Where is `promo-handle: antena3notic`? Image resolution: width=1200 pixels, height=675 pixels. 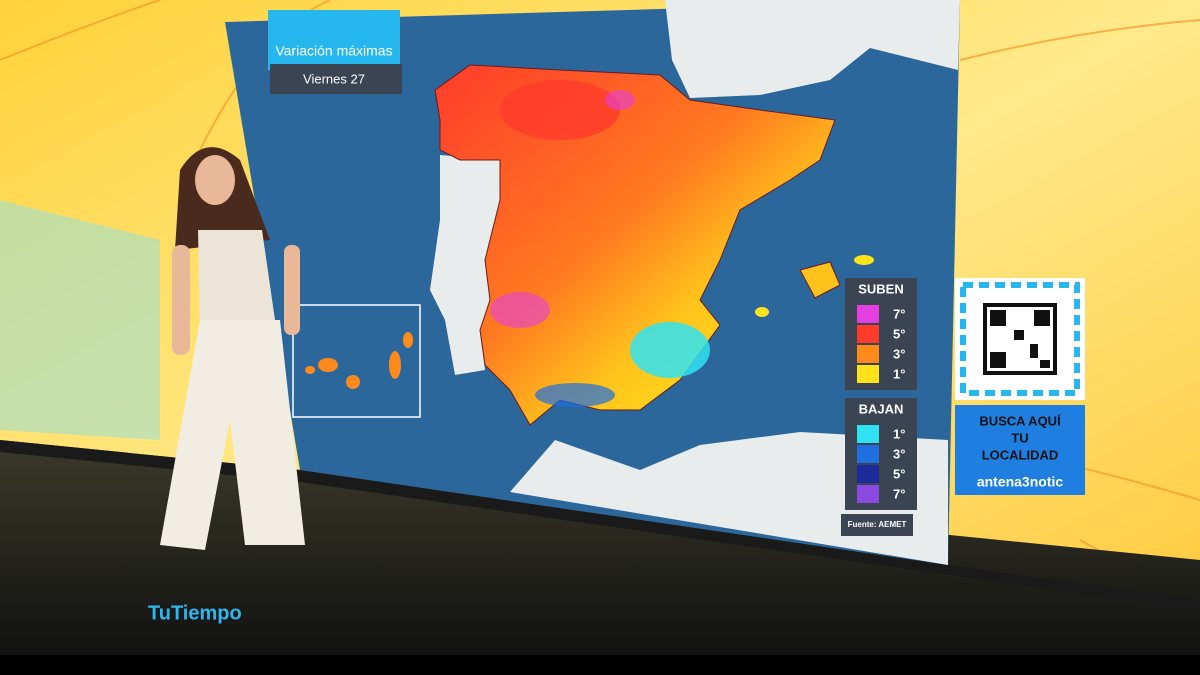
promo-handle: antena3notic is located at coordinates (1020, 482).